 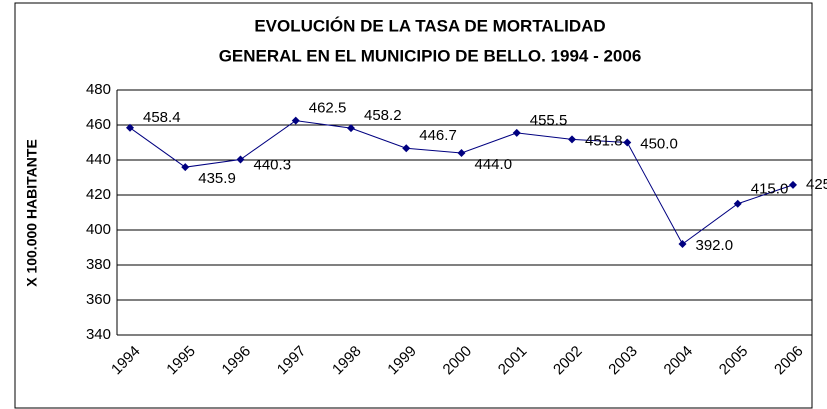 What do you see at coordinates (438, 135) in the screenshot?
I see `data-label: 446.7` at bounding box center [438, 135].